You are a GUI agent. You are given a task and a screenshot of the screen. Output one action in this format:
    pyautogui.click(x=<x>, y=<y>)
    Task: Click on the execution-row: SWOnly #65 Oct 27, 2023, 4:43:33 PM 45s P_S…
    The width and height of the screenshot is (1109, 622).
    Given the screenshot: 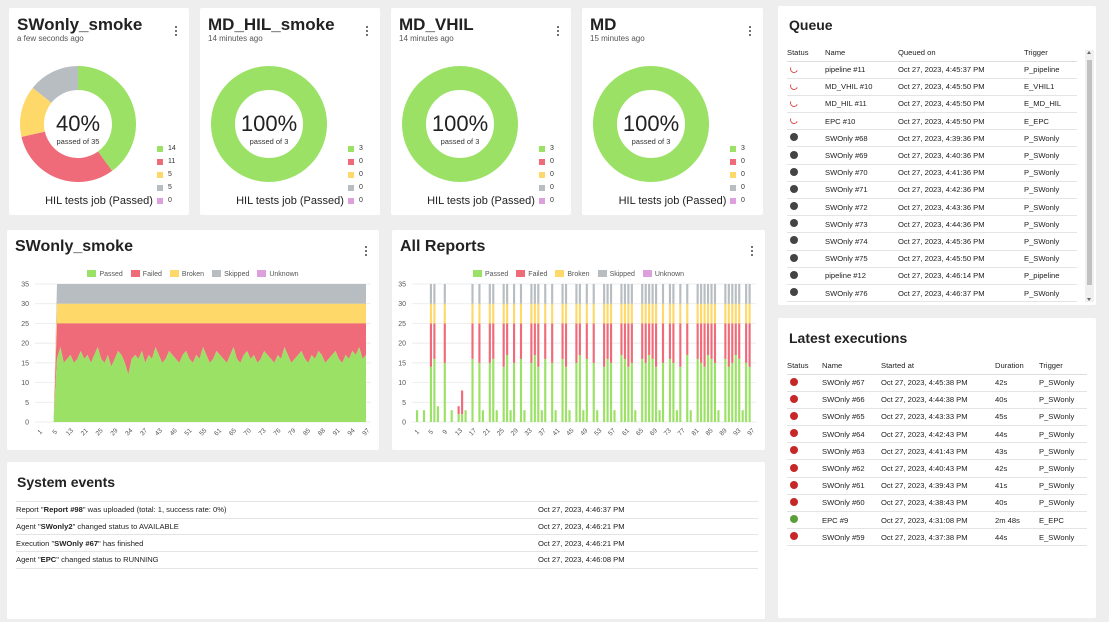 What is the action you would take?
    pyautogui.click(x=937, y=417)
    